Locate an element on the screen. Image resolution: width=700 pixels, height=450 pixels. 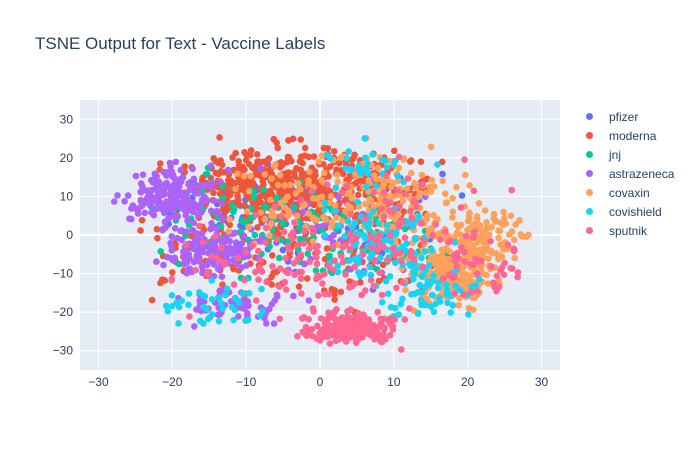
legend-item-covishield: covishield is located at coordinates (628, 211).